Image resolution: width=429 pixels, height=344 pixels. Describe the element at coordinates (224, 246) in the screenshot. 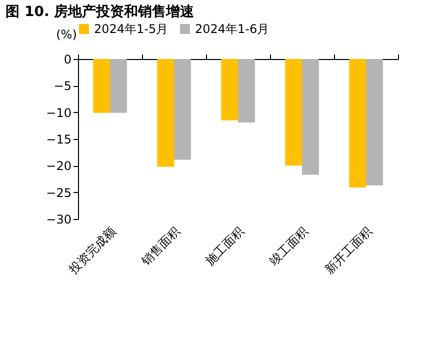

I see `x-tick-label: 施工面积` at that location.